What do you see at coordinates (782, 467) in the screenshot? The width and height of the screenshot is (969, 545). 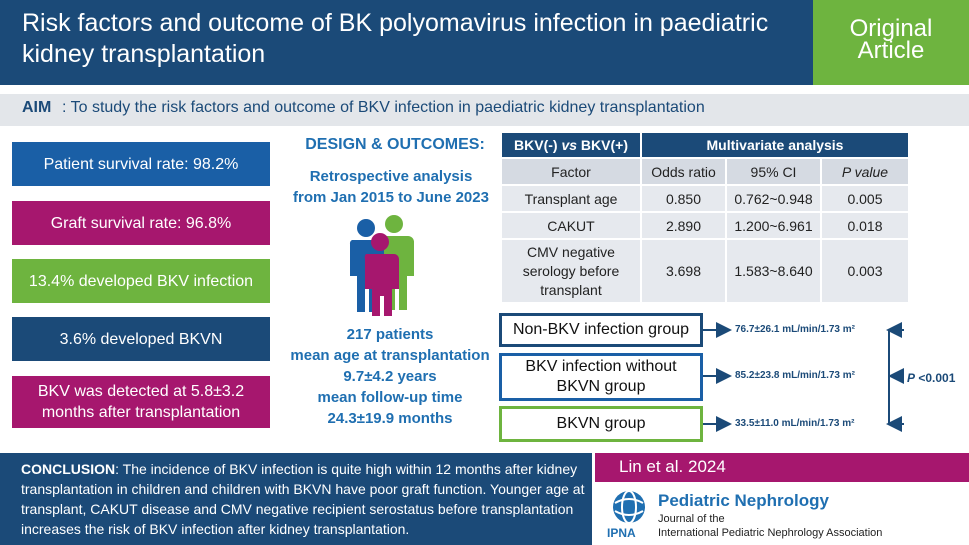 I see `author-bar: Lin et al. 2024` at bounding box center [782, 467].